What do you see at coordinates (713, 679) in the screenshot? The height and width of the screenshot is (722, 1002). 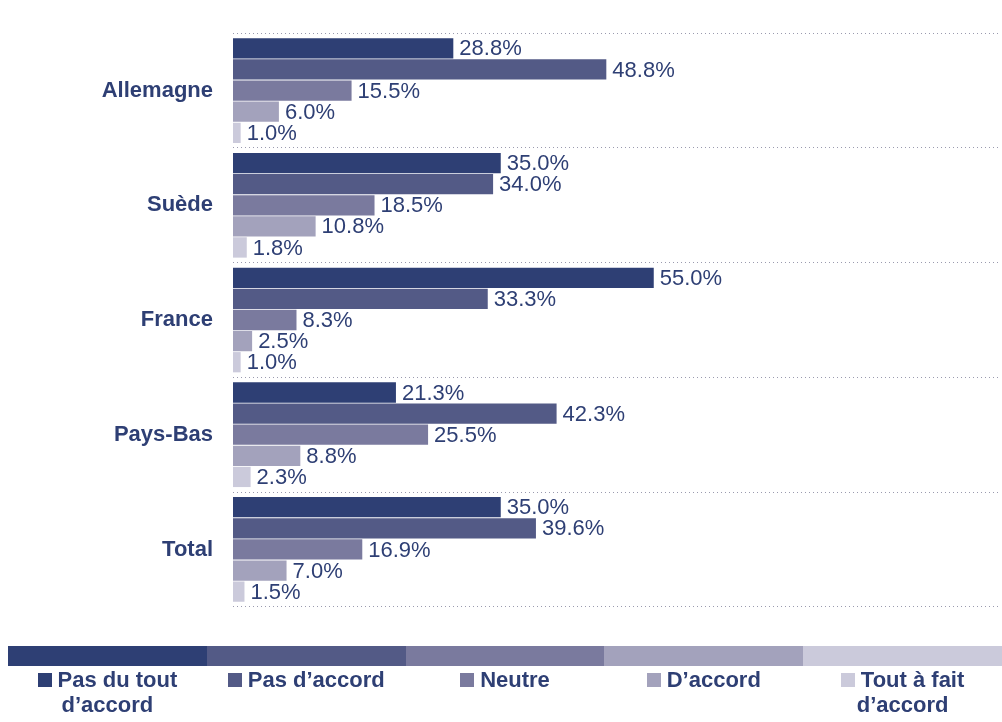 I see `legend-label: D’accord` at bounding box center [713, 679].